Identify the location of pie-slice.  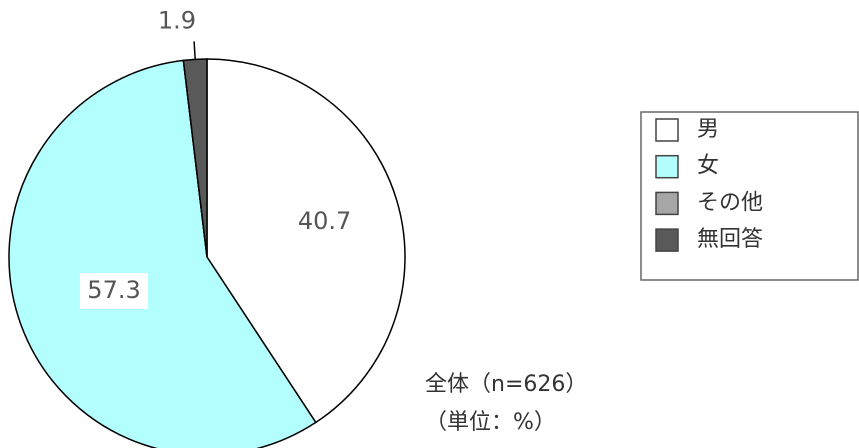
(195, 158).